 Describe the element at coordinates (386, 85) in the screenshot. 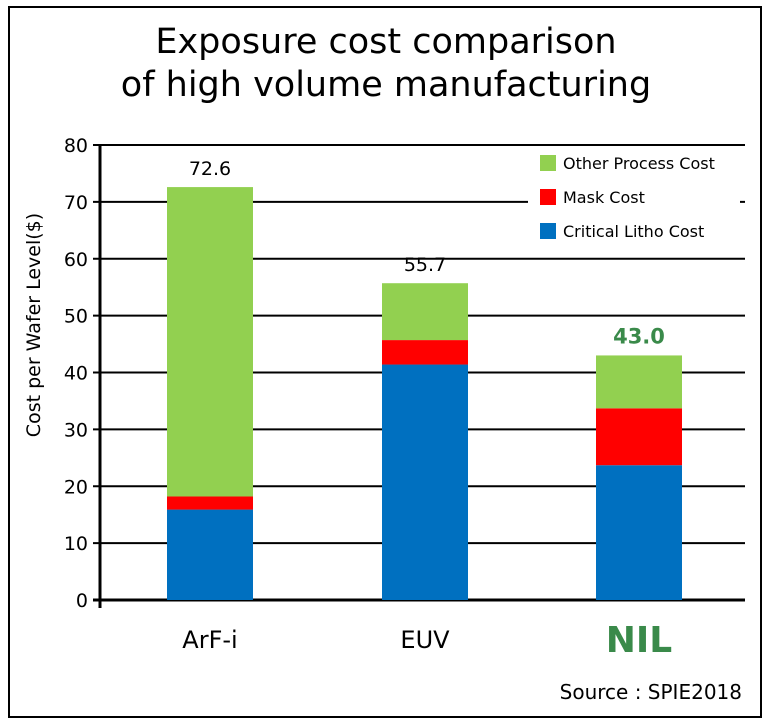

I see `chart-title-line-2: of high volume manufacturing` at that location.